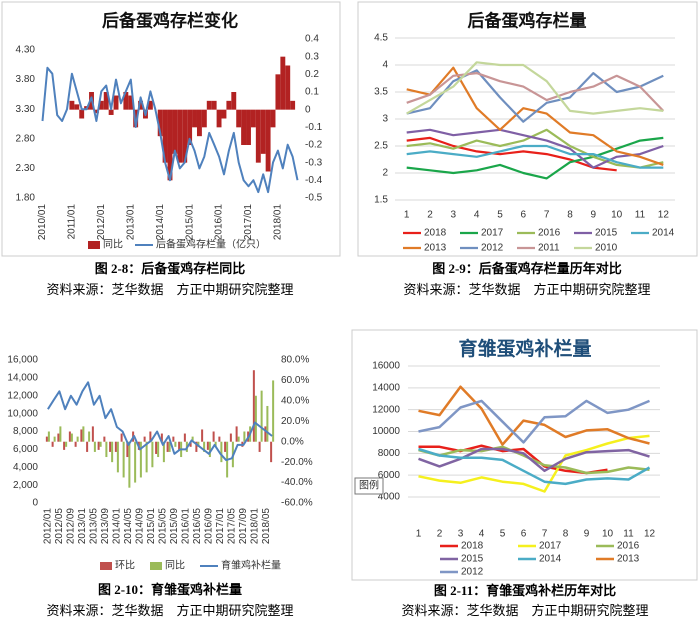 The height and width of the screenshot is (628, 700). I want to click on legend-label: 2012, so click(492, 248).